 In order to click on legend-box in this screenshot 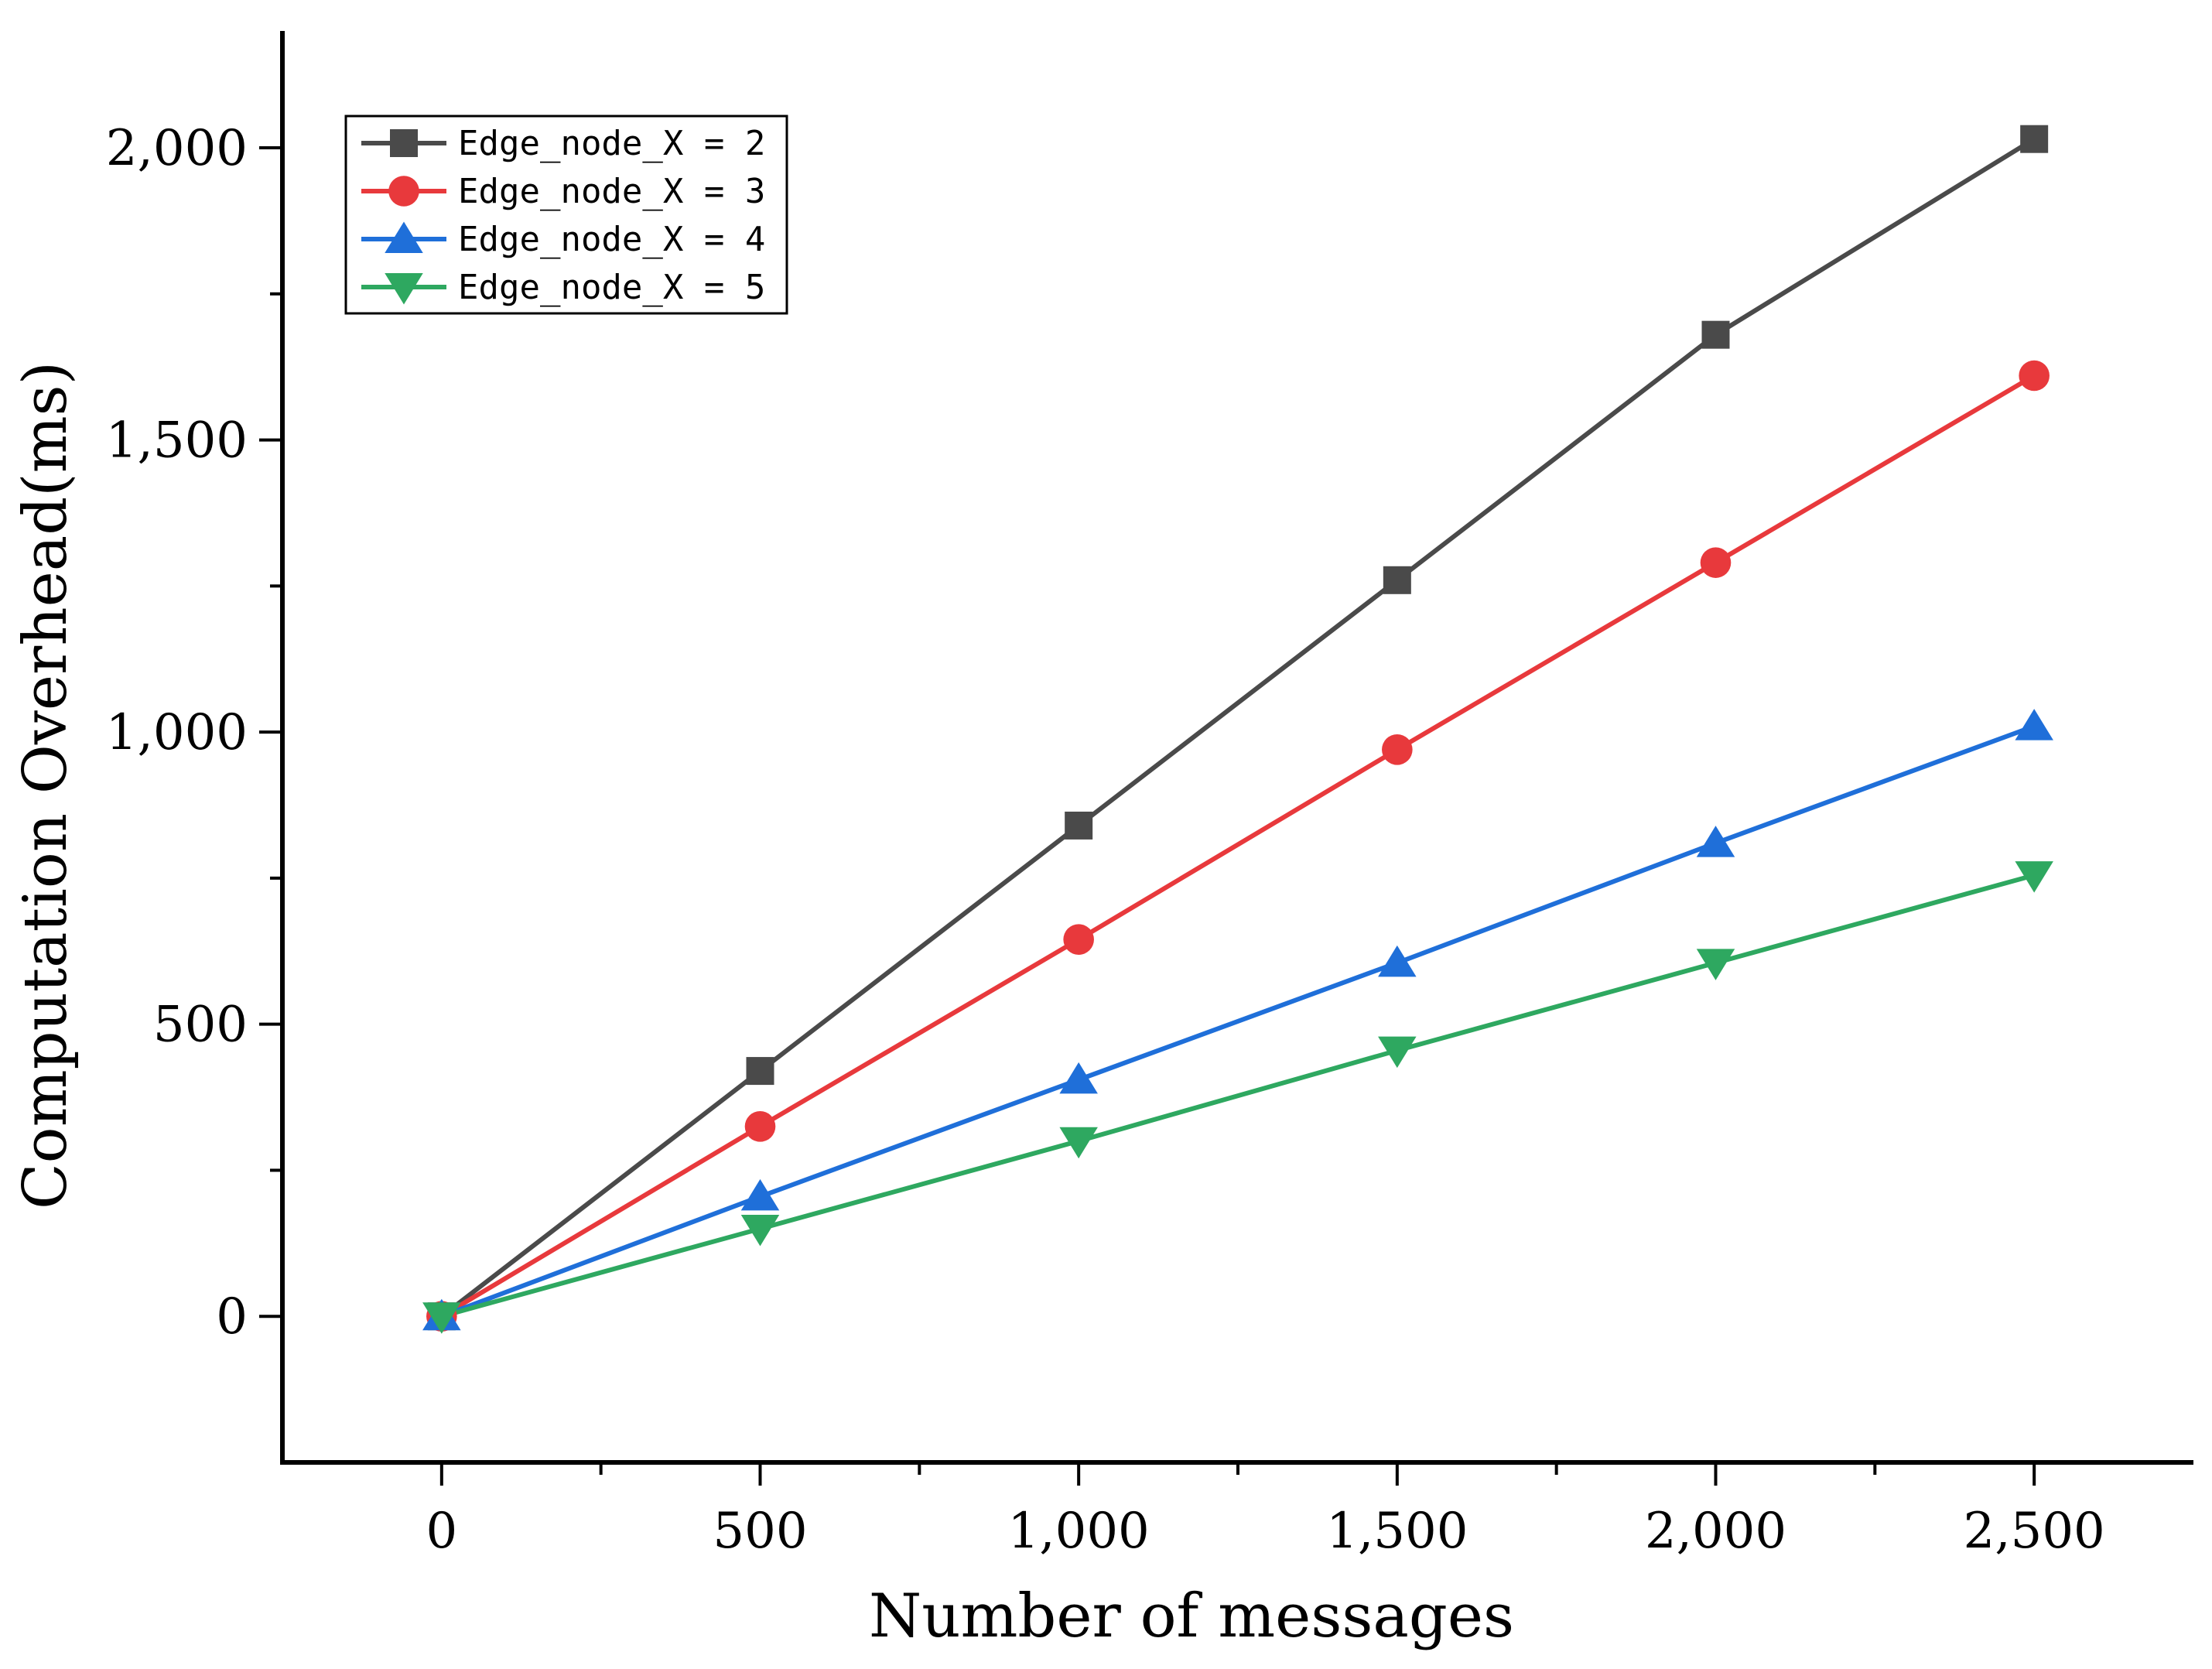, I will do `click(566, 215)`.